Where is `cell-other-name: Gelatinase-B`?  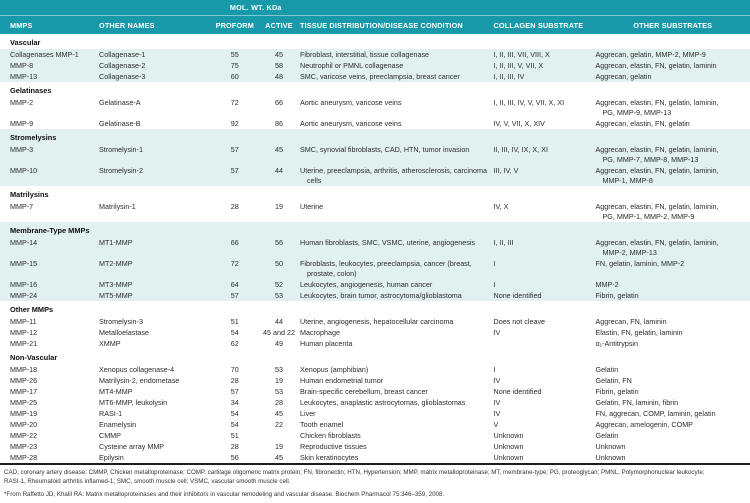 cell-other-name: Gelatinase-B is located at coordinates (120, 123).